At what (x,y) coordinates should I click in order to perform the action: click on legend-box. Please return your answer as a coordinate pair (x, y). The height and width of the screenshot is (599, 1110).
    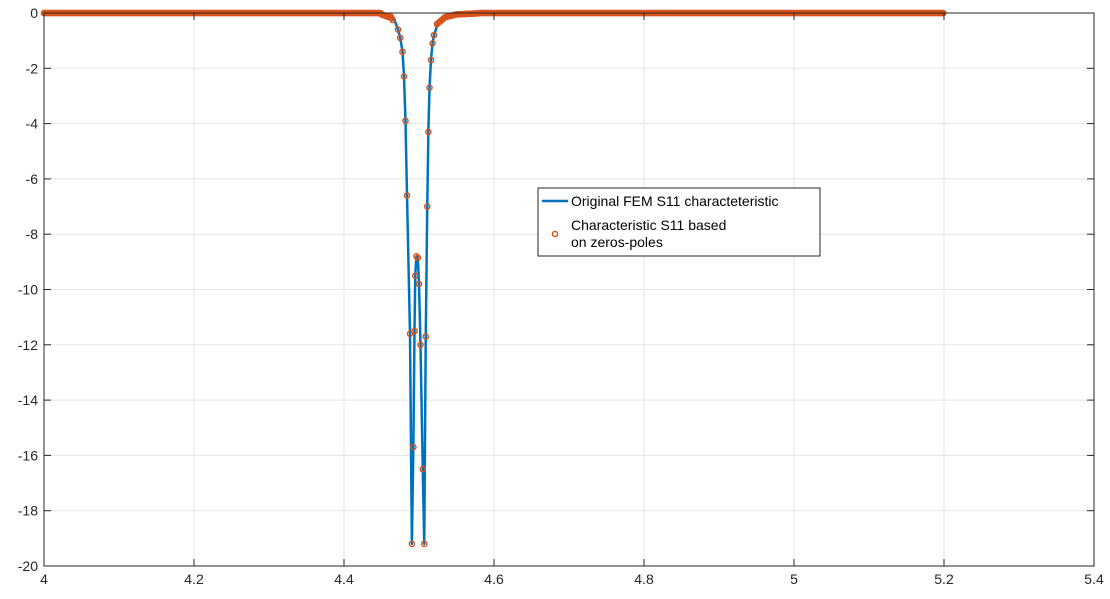
    Looking at the image, I should click on (679, 222).